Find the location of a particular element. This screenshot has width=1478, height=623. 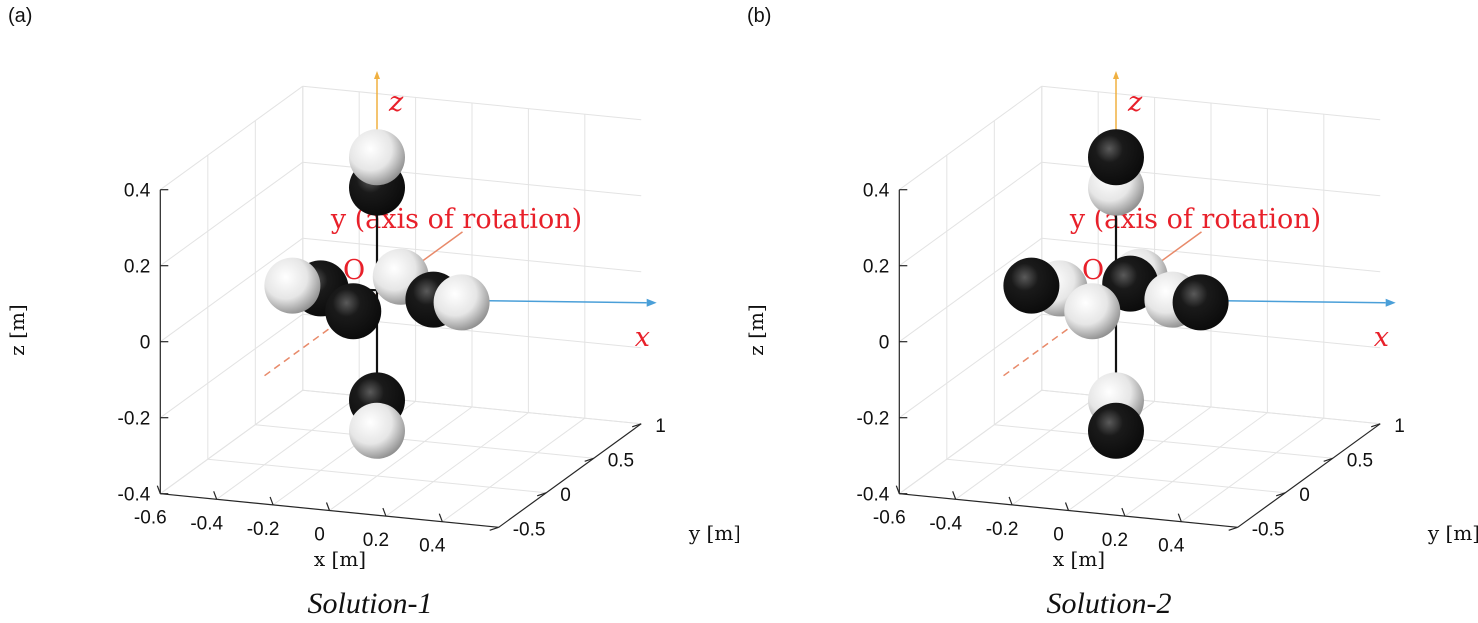

z-tick-label: -0.4 is located at coordinates (134, 495).